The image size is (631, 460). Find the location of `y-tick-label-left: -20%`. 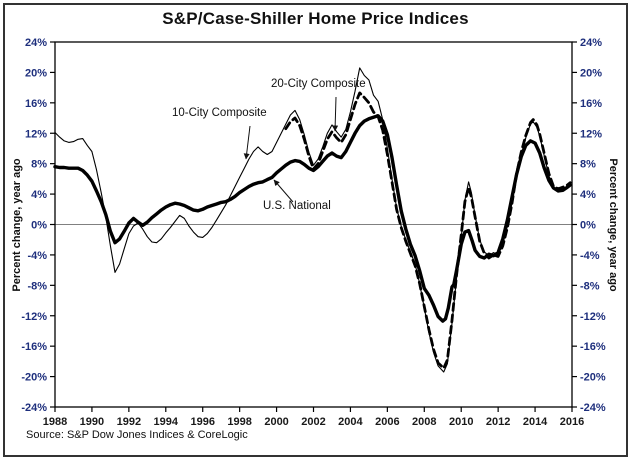

y-tick-label-left: -20% is located at coordinates (34, 378).